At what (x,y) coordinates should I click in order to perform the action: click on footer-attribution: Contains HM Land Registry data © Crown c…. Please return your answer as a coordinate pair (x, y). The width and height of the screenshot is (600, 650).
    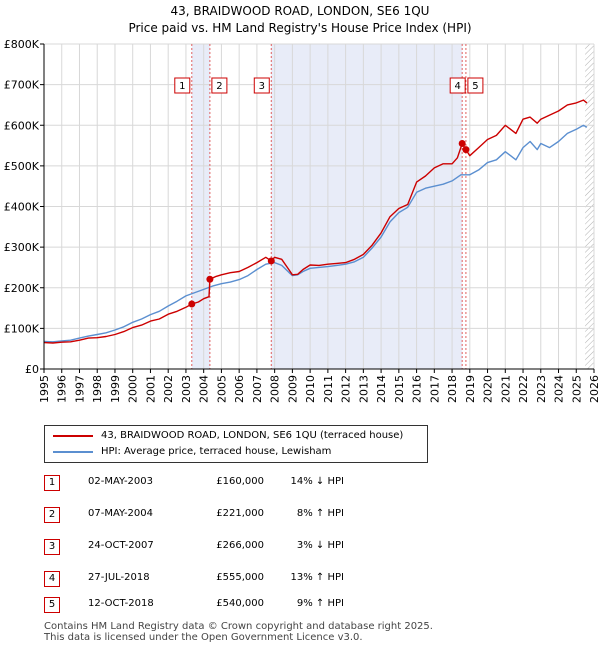
    Looking at the image, I should click on (238, 632).